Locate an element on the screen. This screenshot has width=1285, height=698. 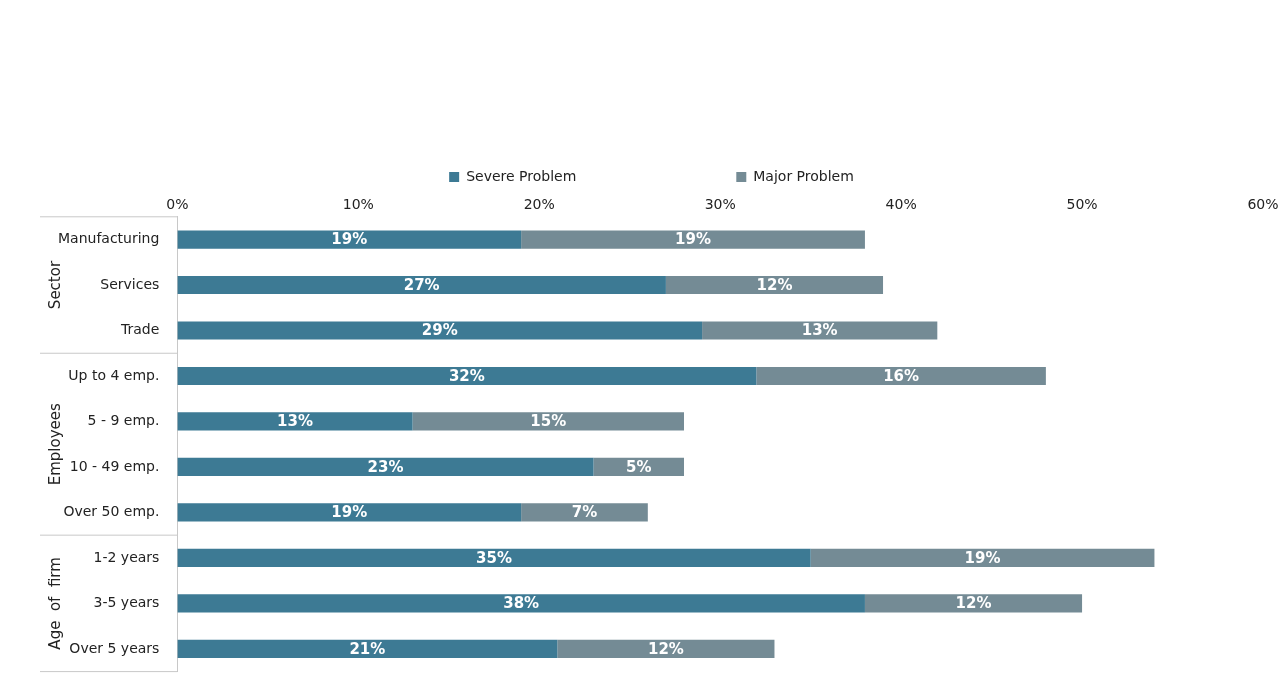
text: 16% is located at coordinates (901, 375).